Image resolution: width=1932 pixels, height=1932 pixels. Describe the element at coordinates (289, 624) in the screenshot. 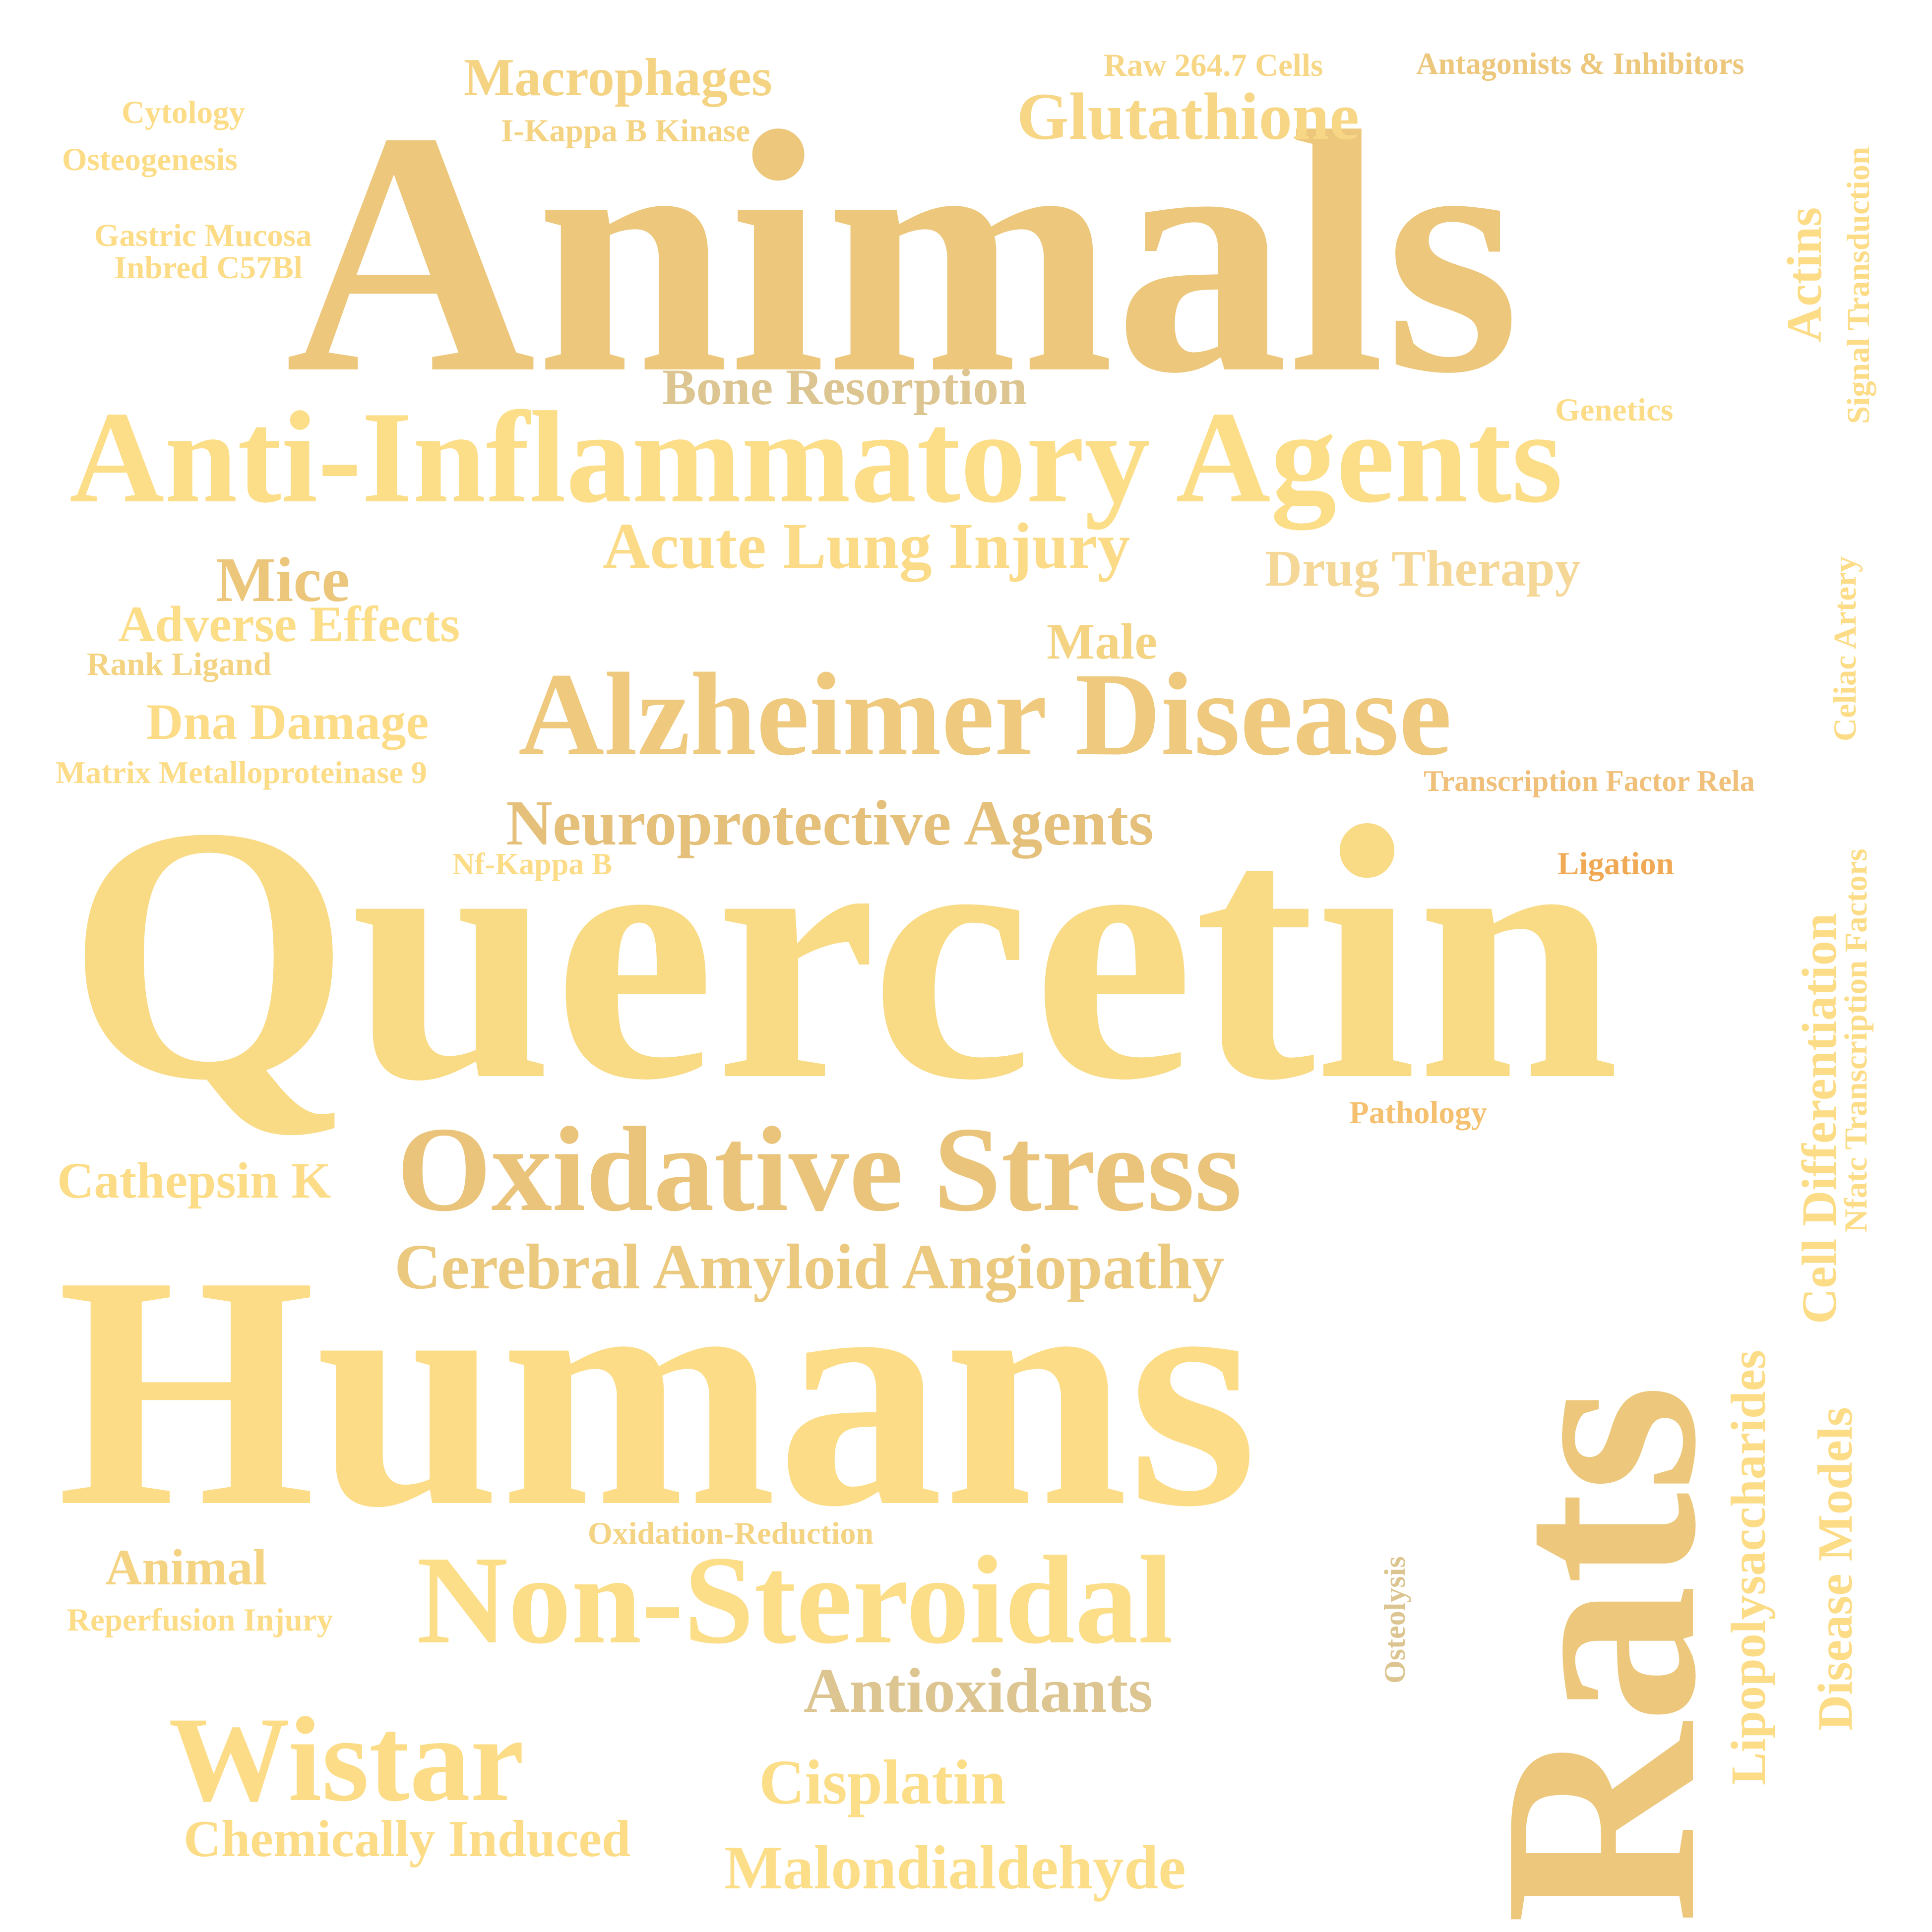

I see `word-adverse-effects: Adverse Effects` at that location.